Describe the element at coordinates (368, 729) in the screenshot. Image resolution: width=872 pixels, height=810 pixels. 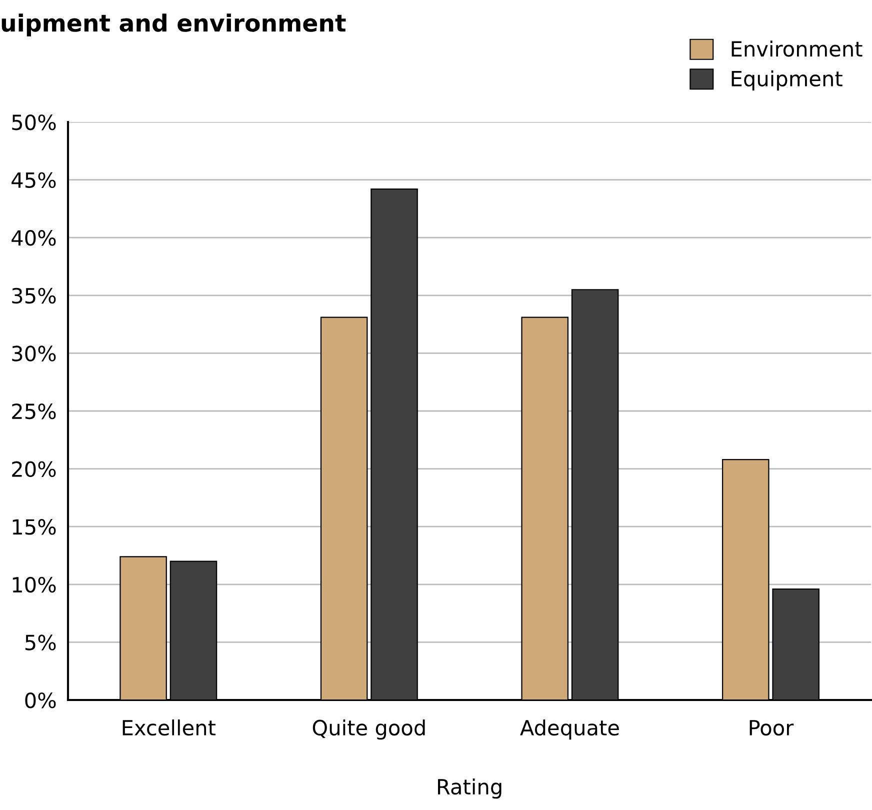
I see `x-tick-label: Quite good` at that location.